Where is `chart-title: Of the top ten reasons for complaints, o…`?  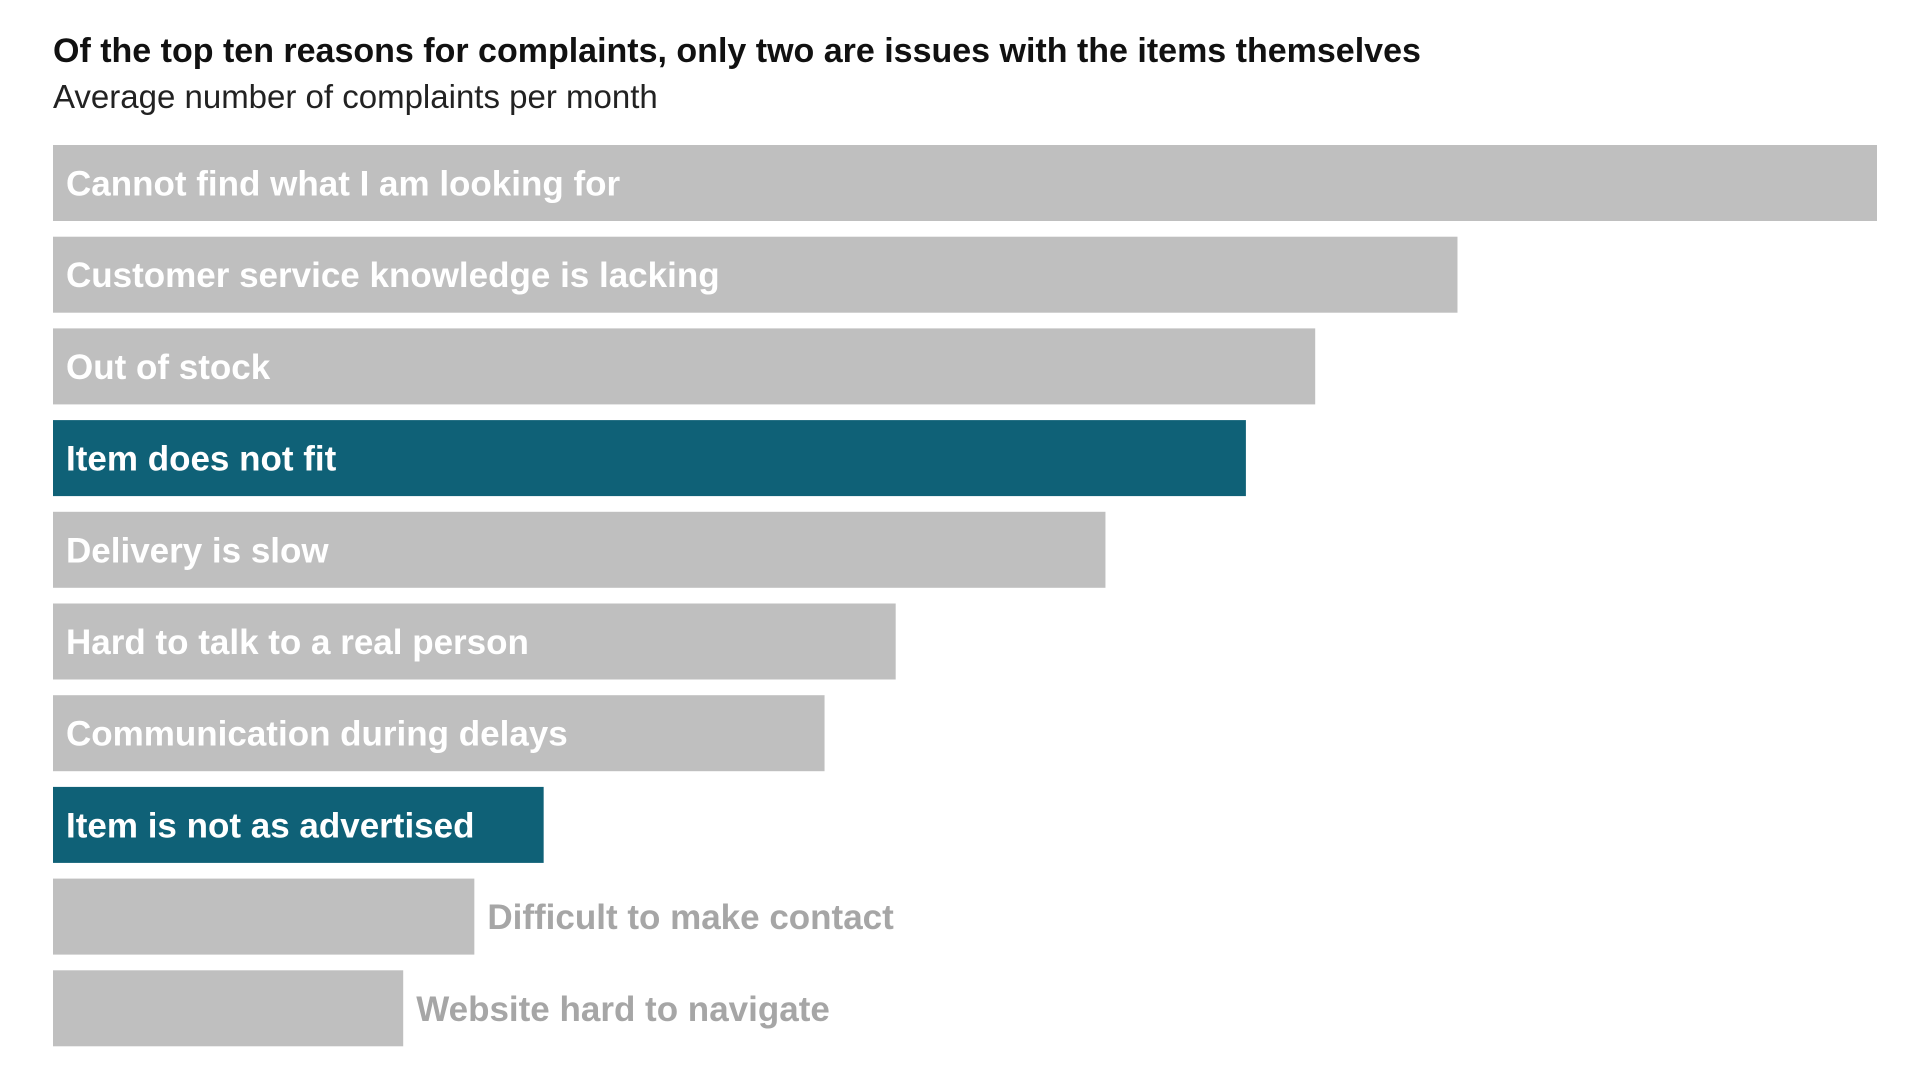 chart-title: Of the top ten reasons for complaints, o… is located at coordinates (737, 51).